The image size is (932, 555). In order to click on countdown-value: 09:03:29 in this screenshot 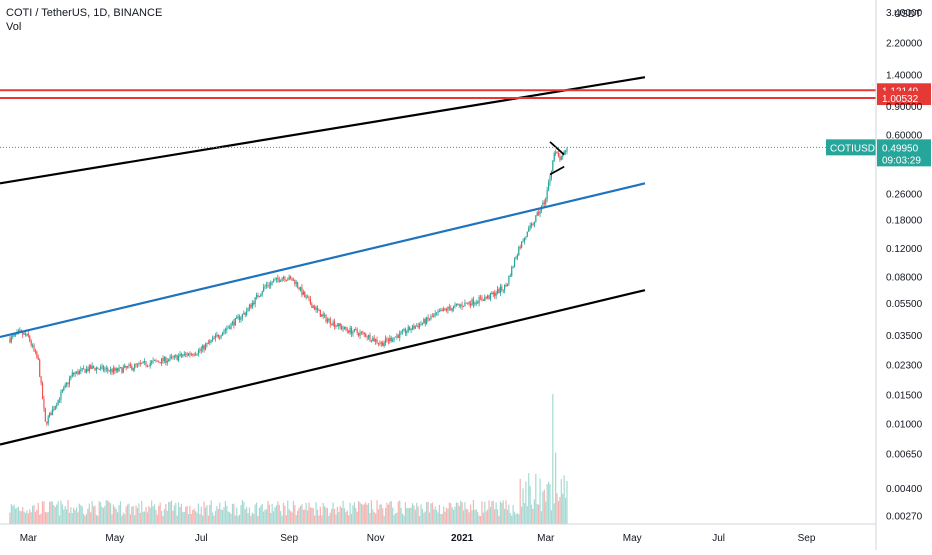, I will do `click(901, 160)`.